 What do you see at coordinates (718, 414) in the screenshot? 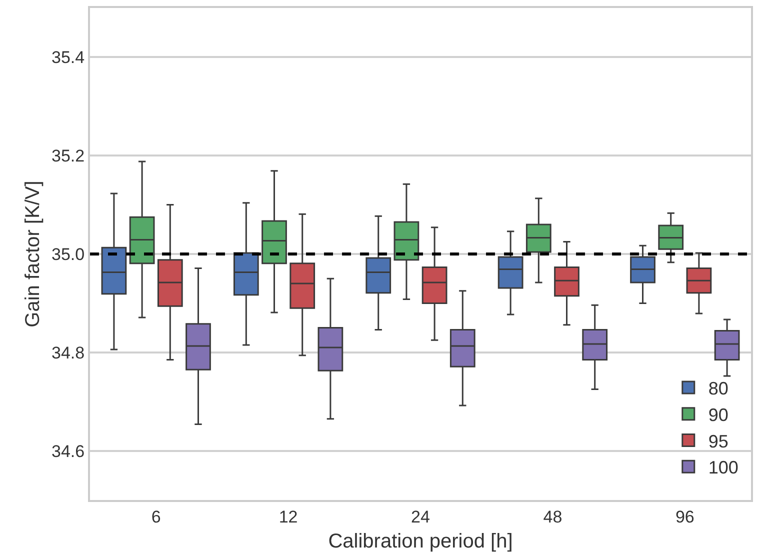
I see `legend-label: 90` at bounding box center [718, 414].